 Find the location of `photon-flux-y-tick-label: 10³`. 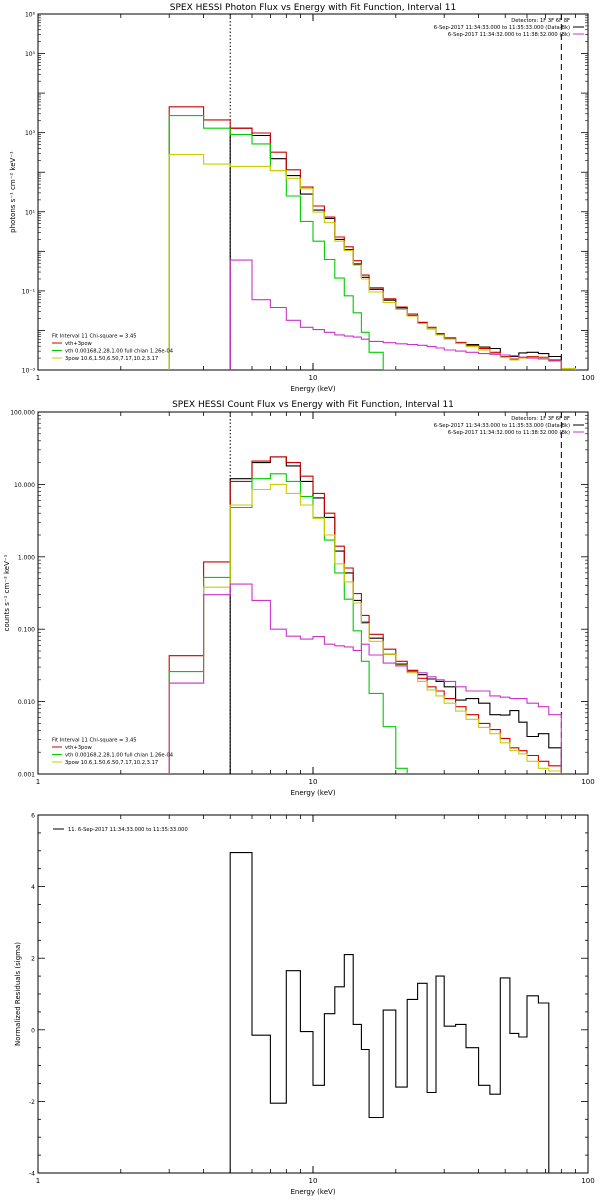

photon-flux-y-tick-label: 10³ is located at coordinates (30, 133).